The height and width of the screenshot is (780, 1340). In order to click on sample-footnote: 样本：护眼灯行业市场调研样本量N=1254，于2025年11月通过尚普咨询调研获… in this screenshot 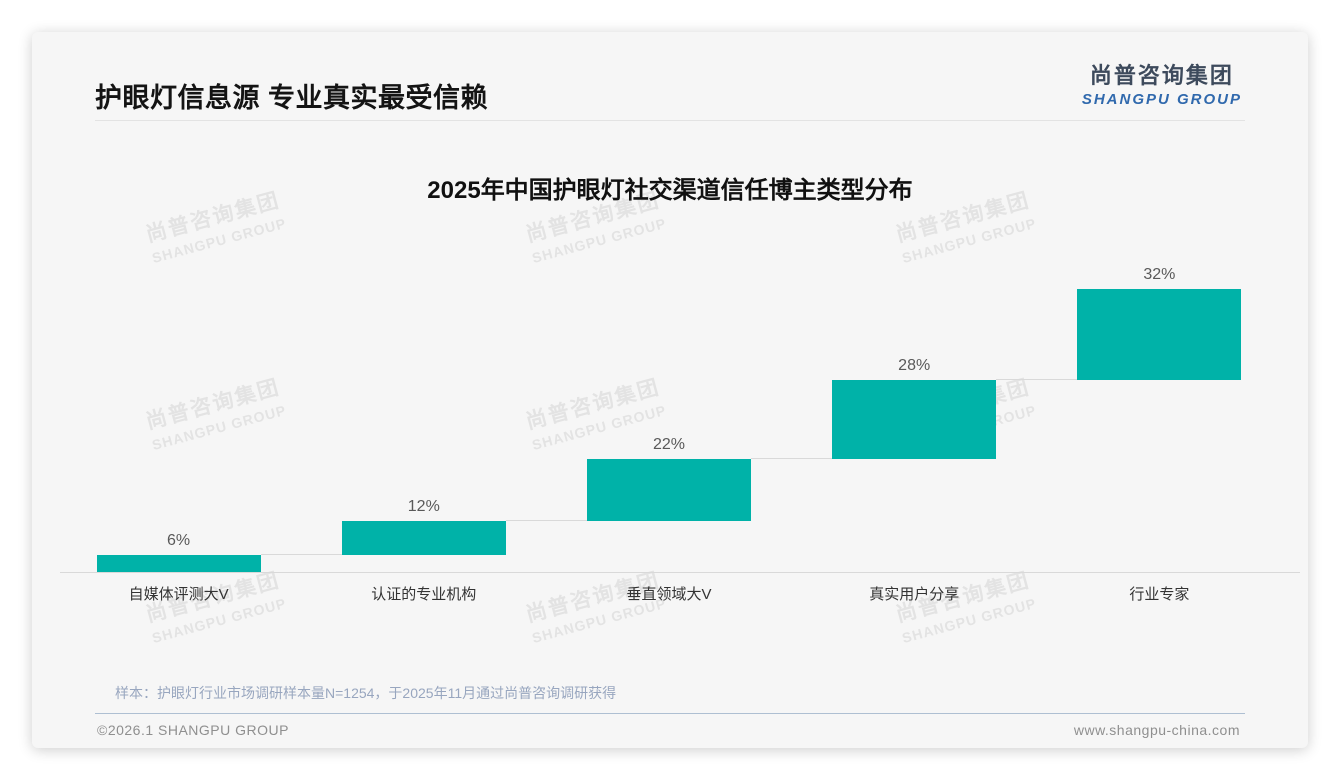, I will do `click(366, 693)`.